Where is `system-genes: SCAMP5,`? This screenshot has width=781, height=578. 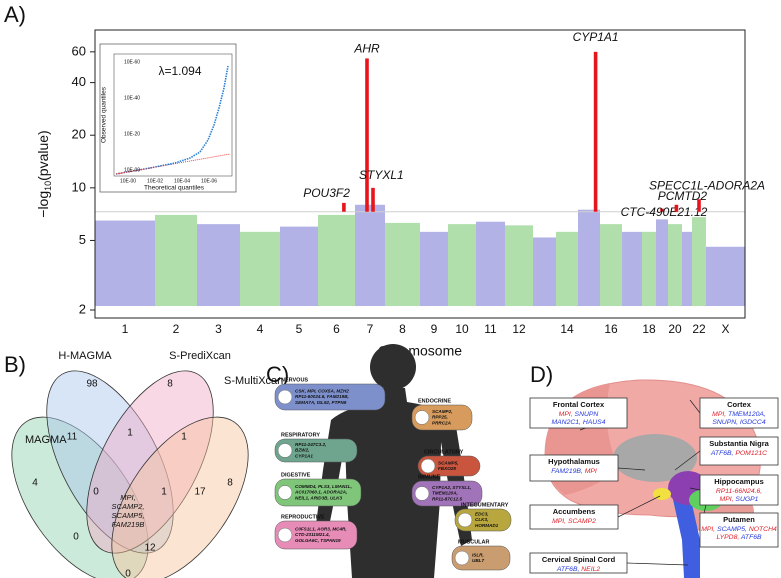
system-genes: SCAMP5, is located at coordinates (448, 462).